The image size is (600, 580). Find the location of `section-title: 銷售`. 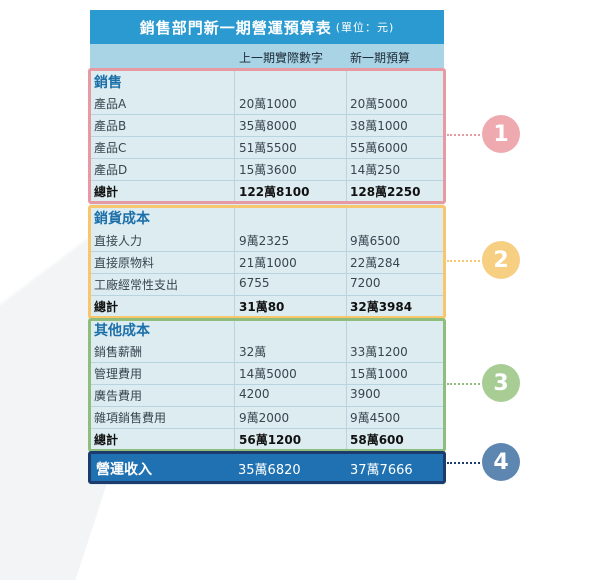

section-title: 銷售 is located at coordinates (108, 83).